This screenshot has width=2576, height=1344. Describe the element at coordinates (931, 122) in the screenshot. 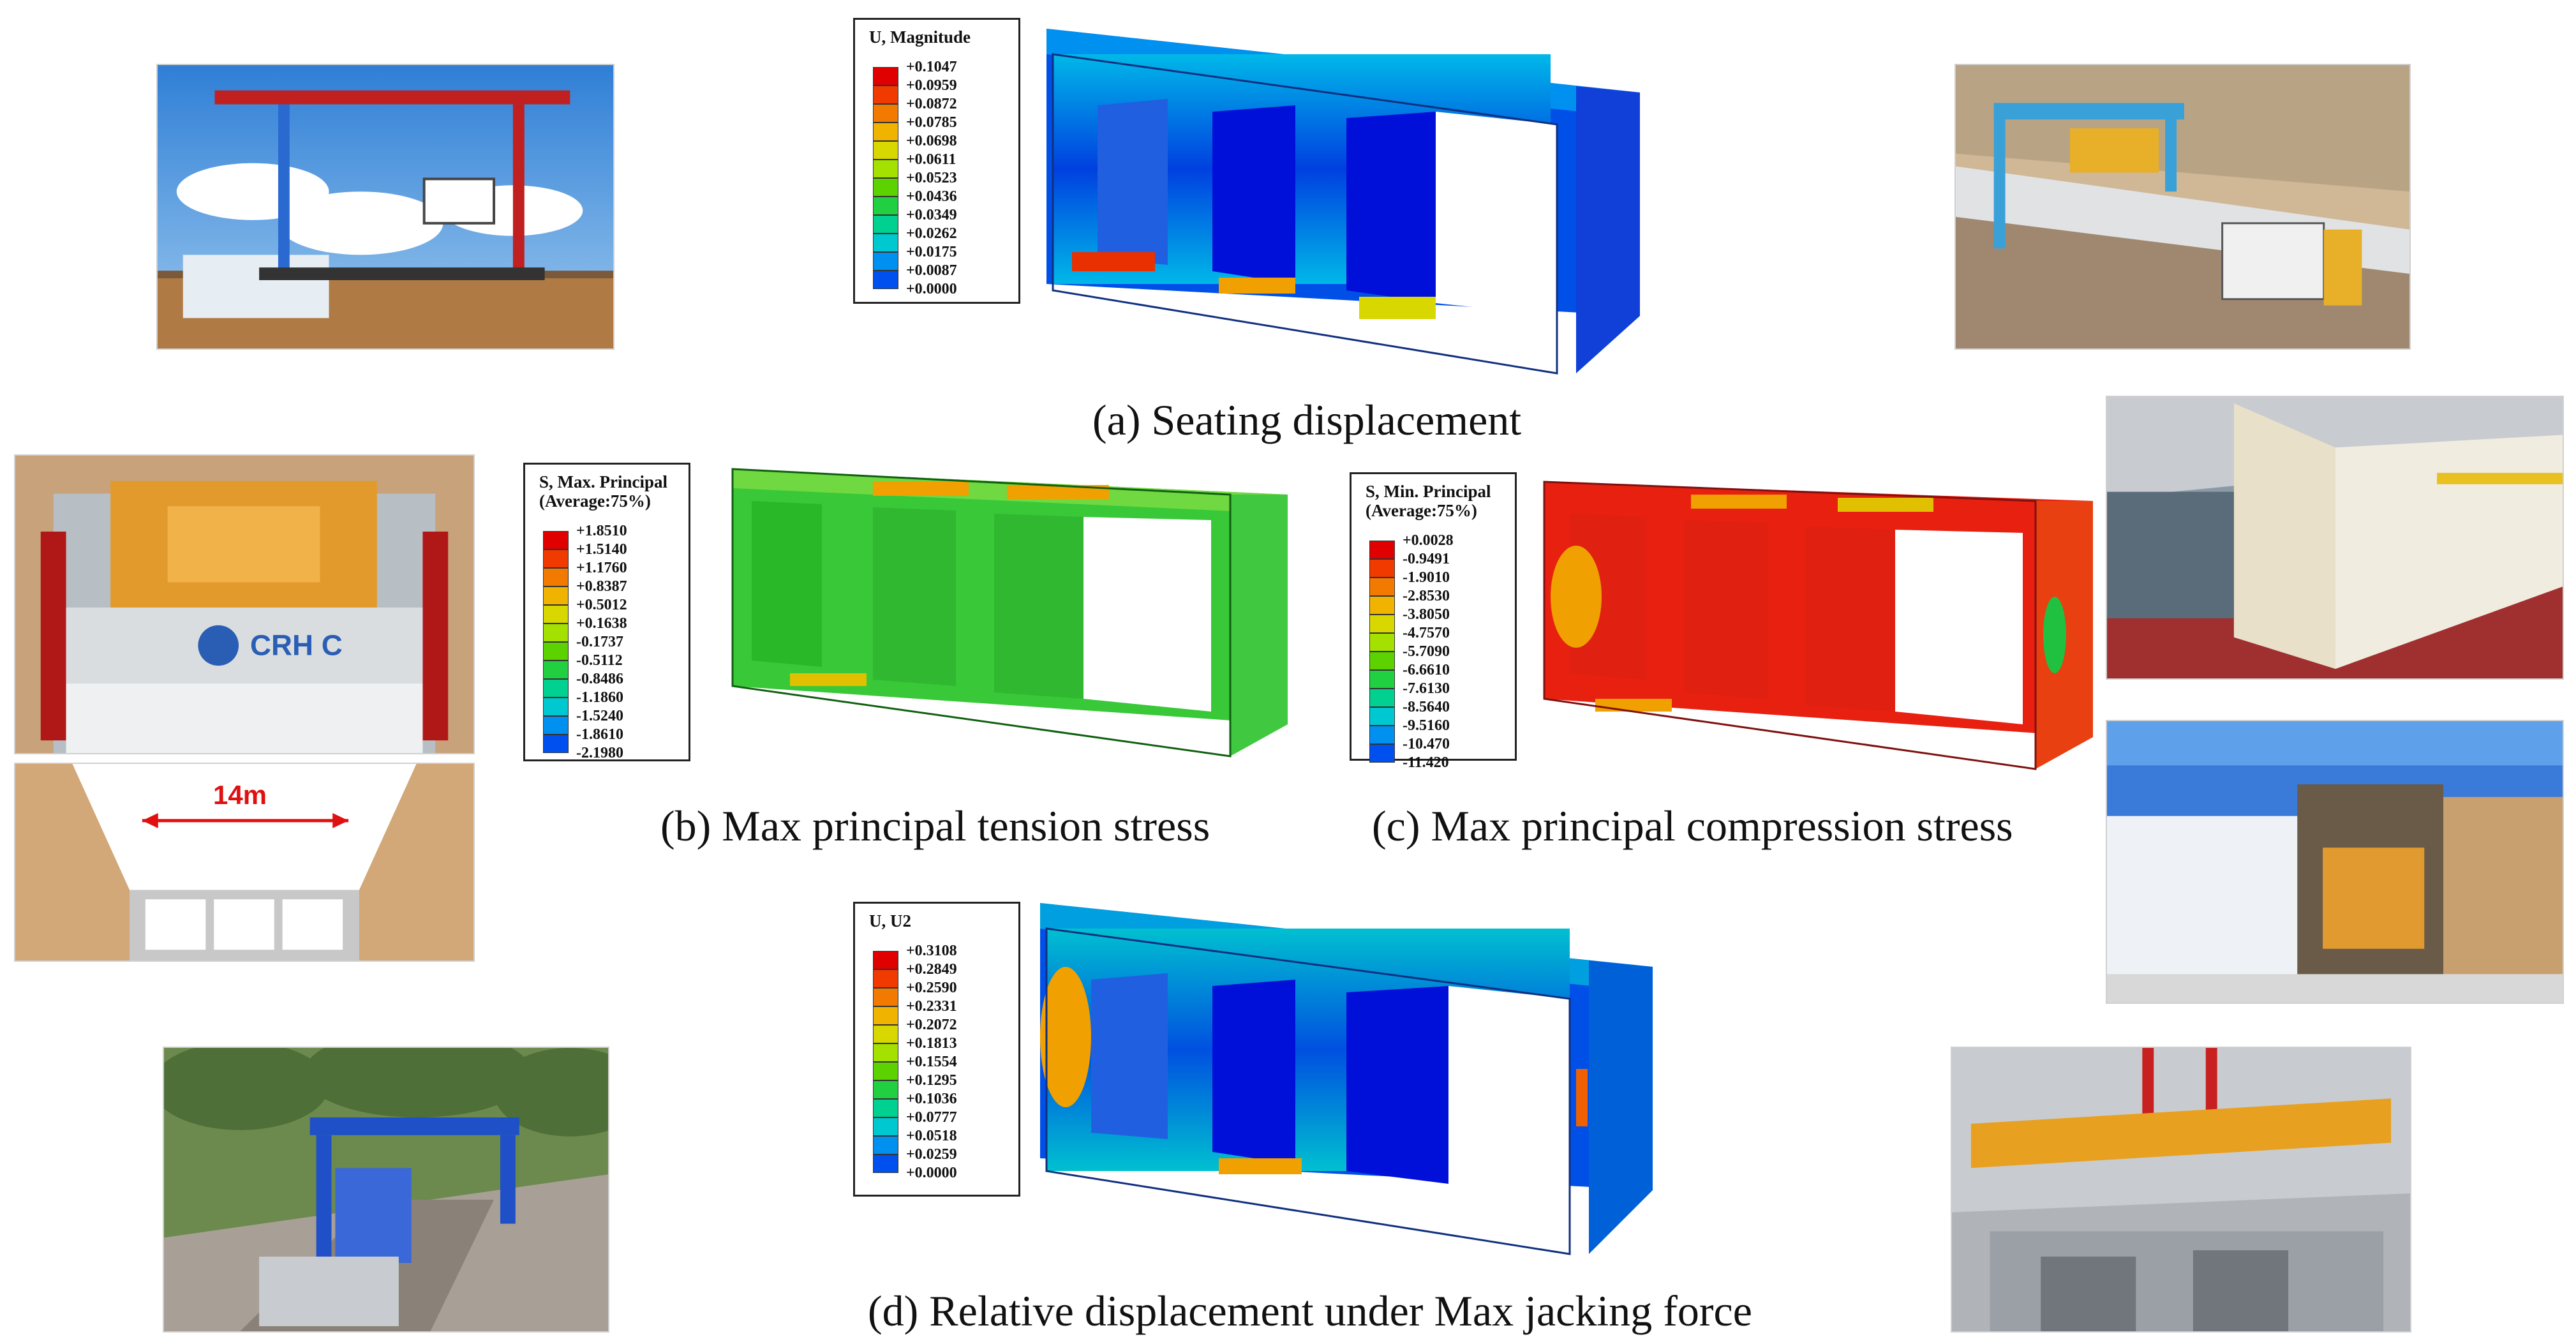

I see `legend-value: +0.0785` at that location.